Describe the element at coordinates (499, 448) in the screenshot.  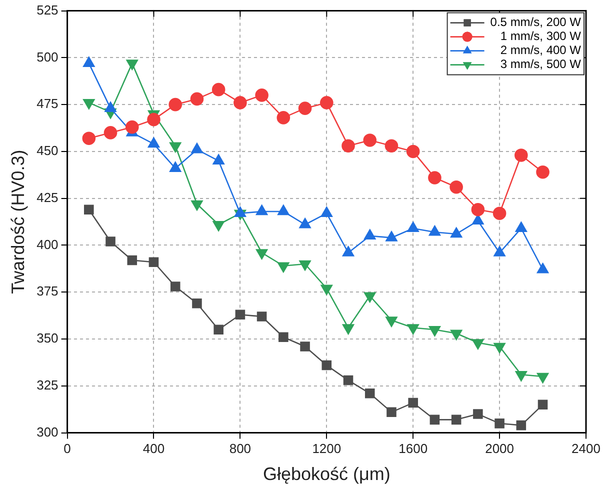
I see `x-tick-label: 2000` at that location.